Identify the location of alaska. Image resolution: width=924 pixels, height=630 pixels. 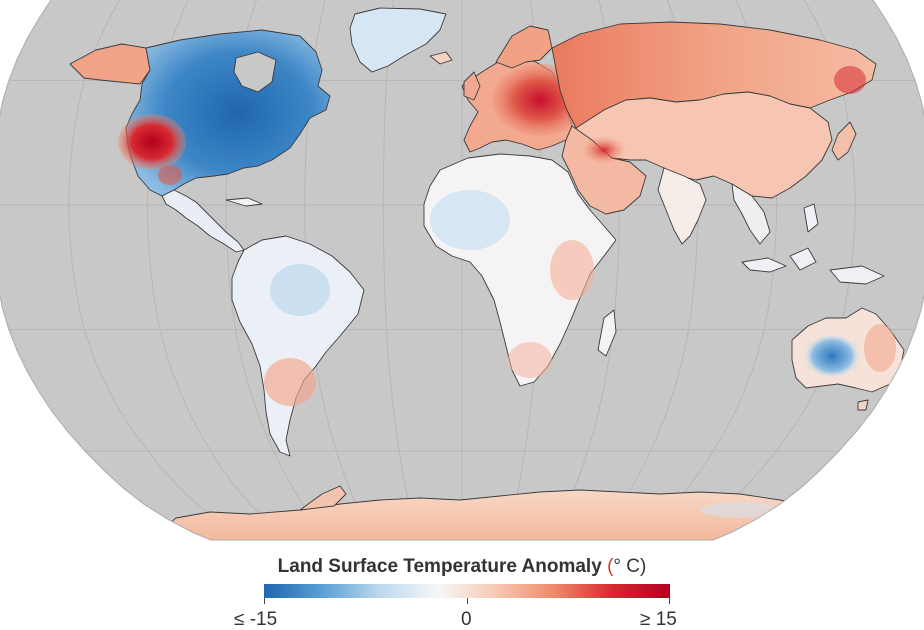
(110, 64).